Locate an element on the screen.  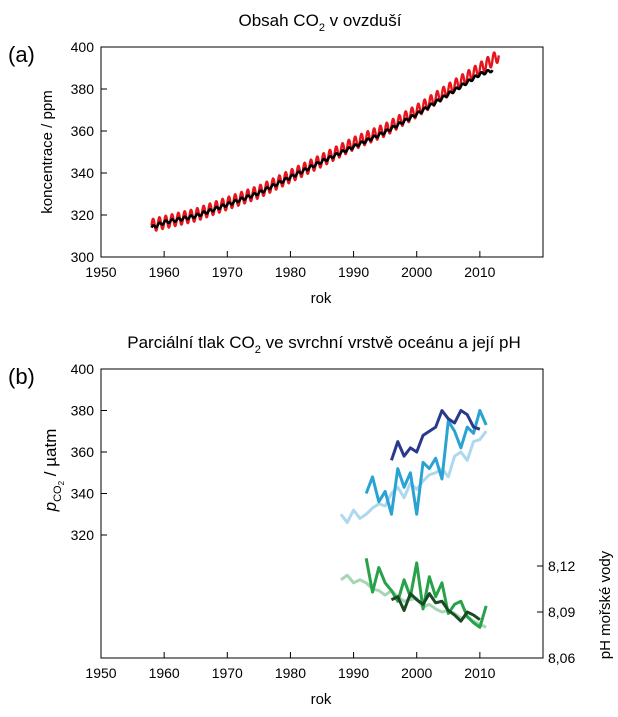
panel-b-left-y-tick-label: 360 is located at coordinates (83, 452).